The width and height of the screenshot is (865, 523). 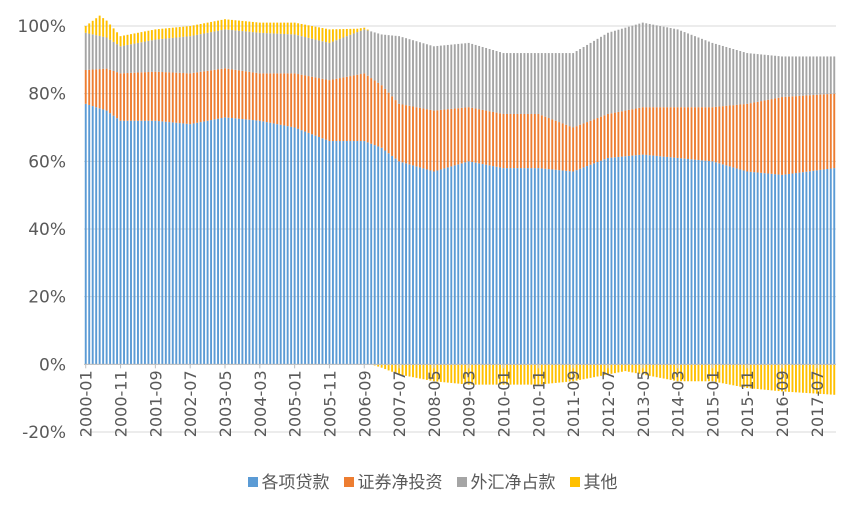 What do you see at coordinates (513, 483) in the screenshot?
I see `legend-label: 外汇净占款` at bounding box center [513, 483].